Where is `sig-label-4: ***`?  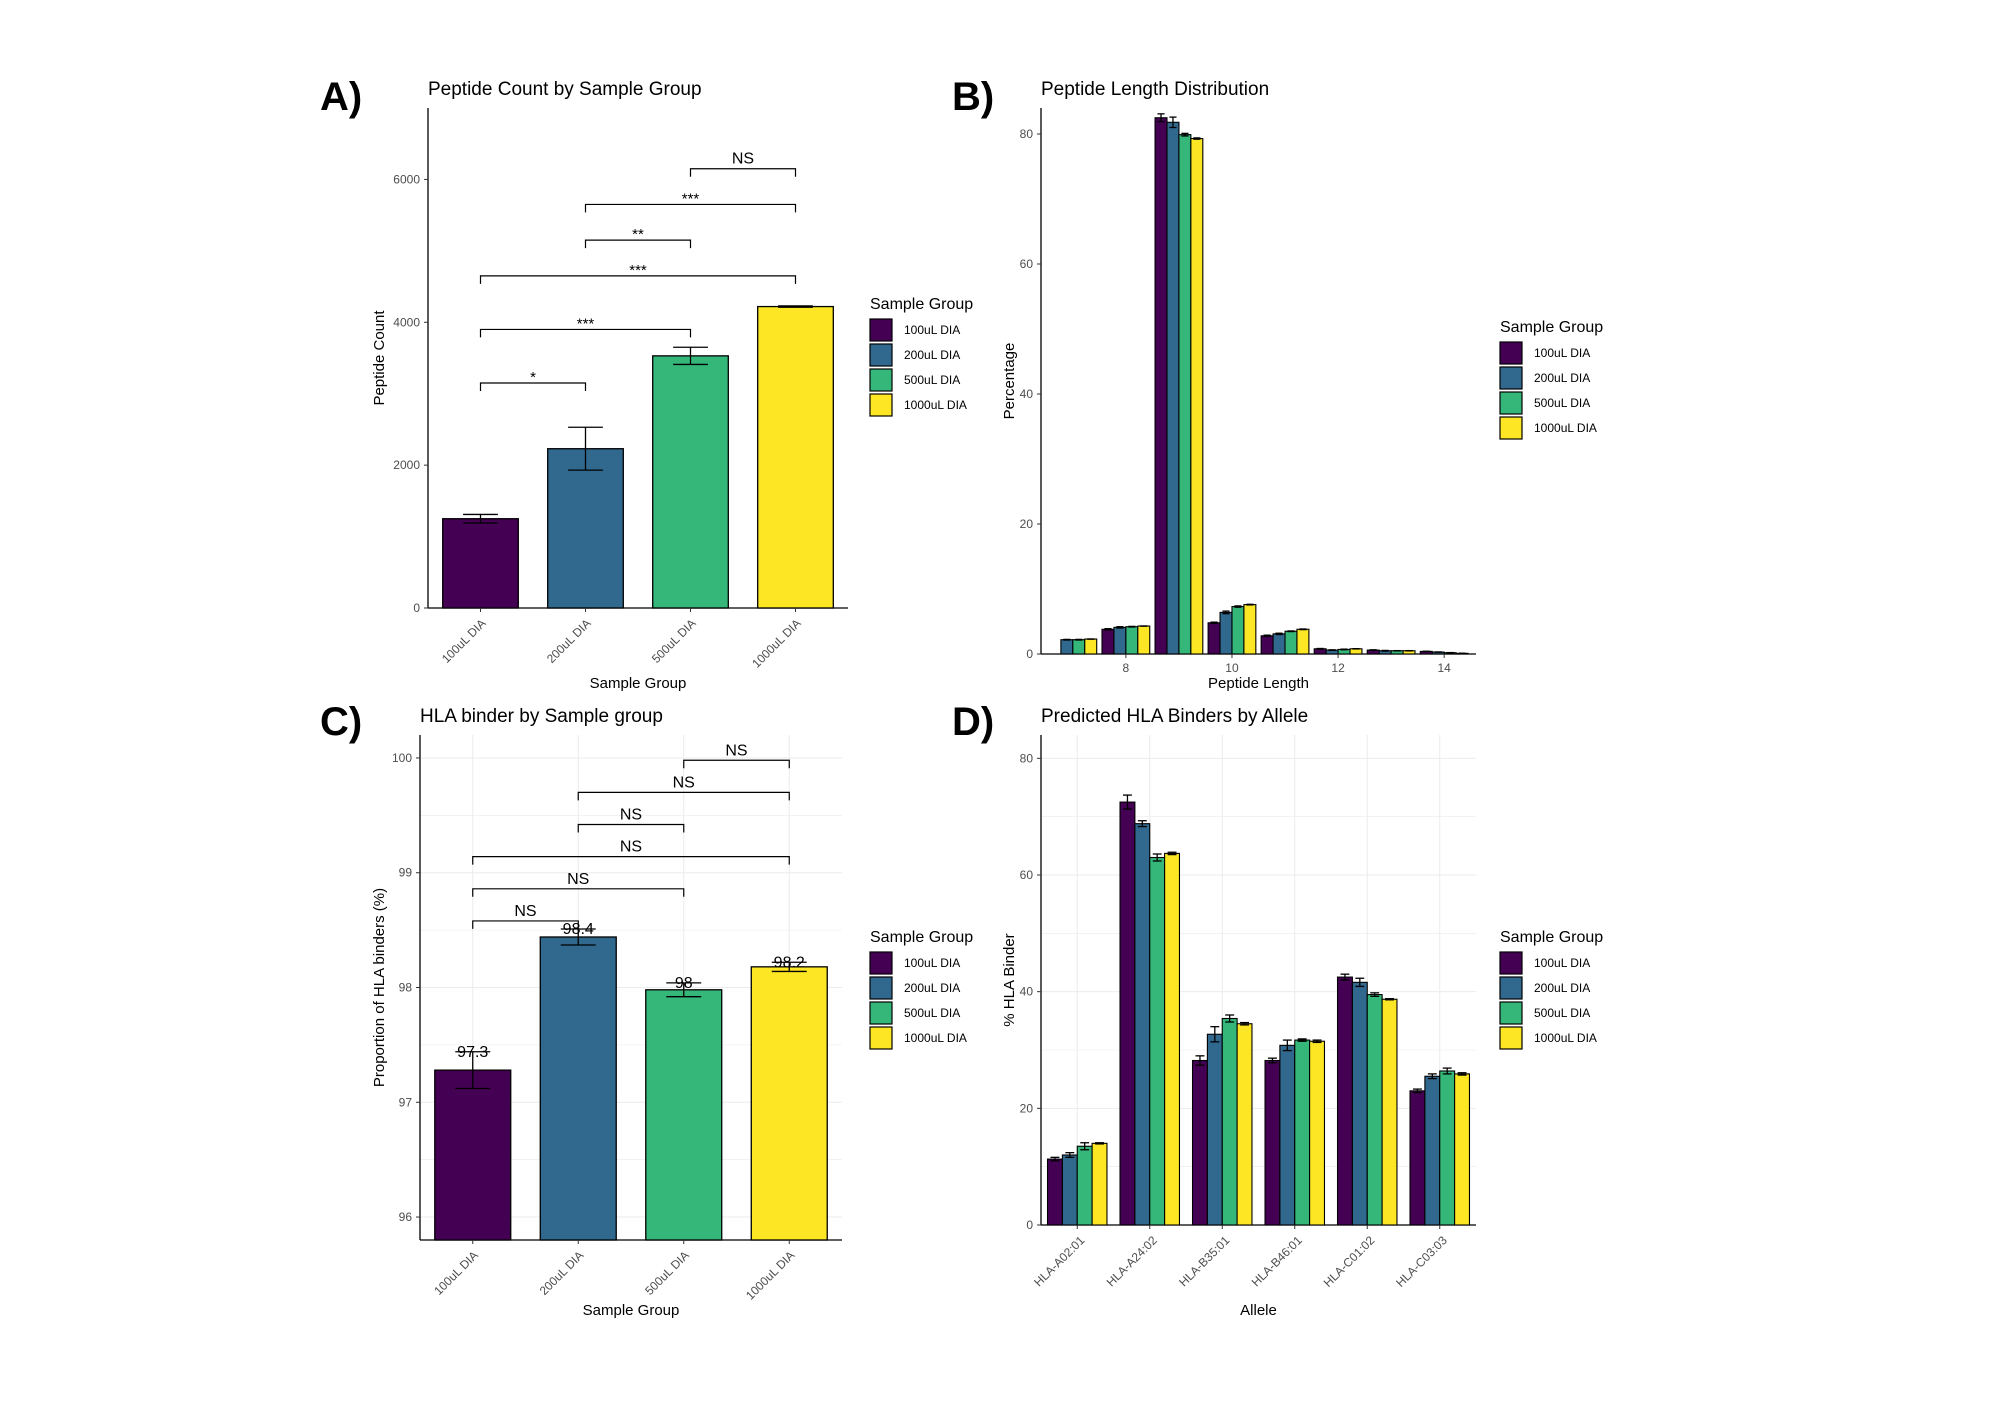
sig-label-4: *** is located at coordinates (691, 198).